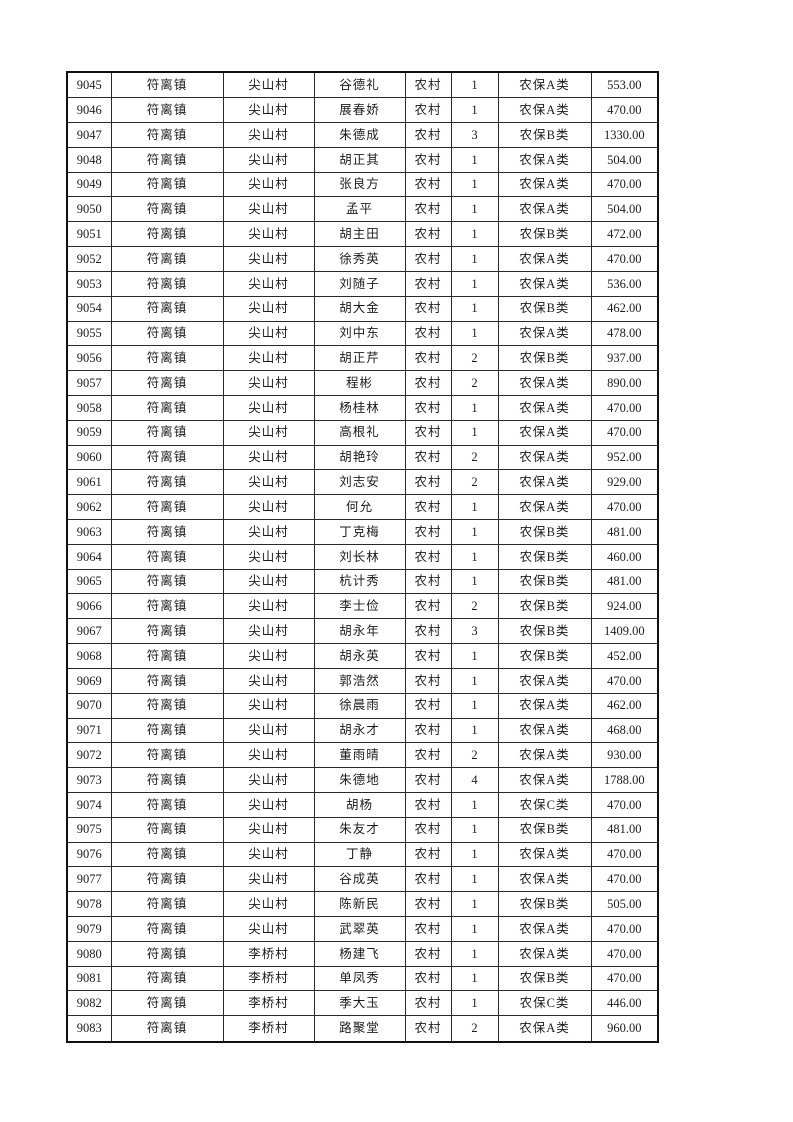  Describe the element at coordinates (359, 532) in the screenshot. I see `cell-name: 丁克梅` at that location.